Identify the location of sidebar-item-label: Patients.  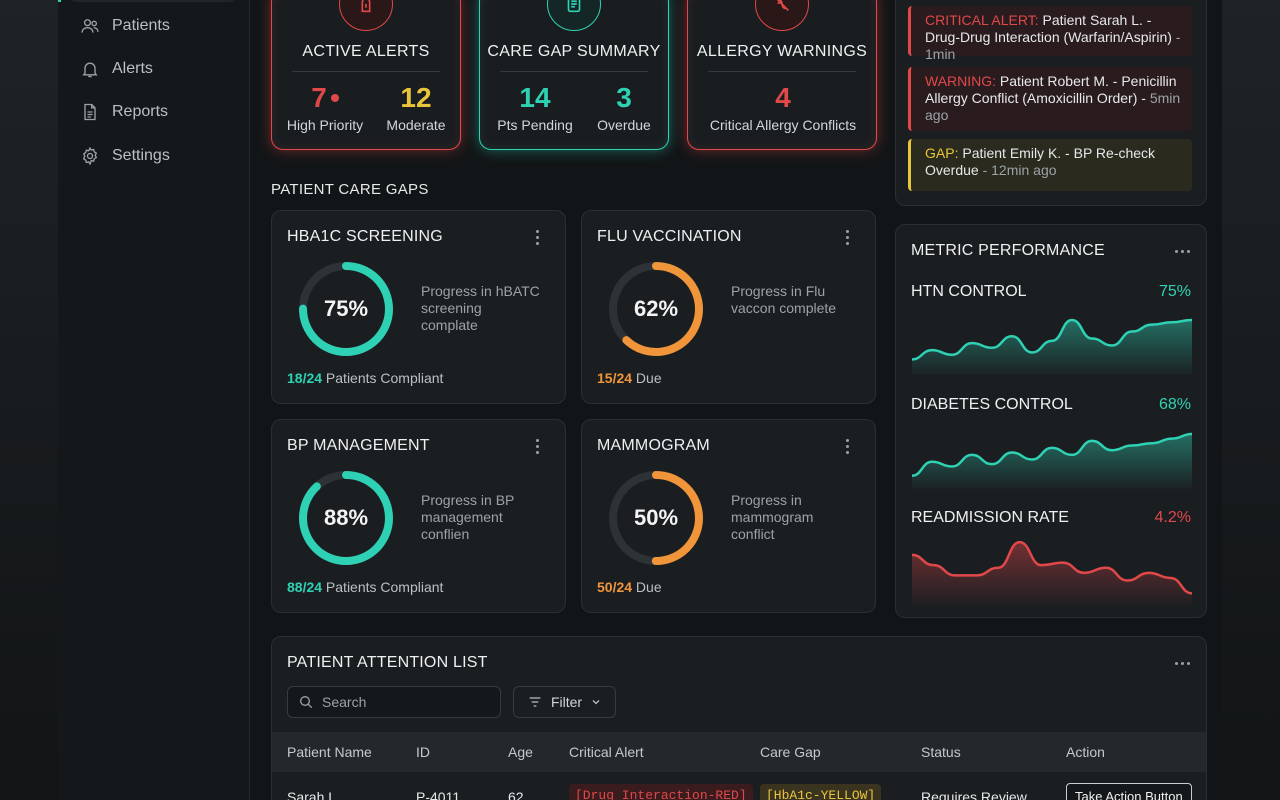
(141, 25).